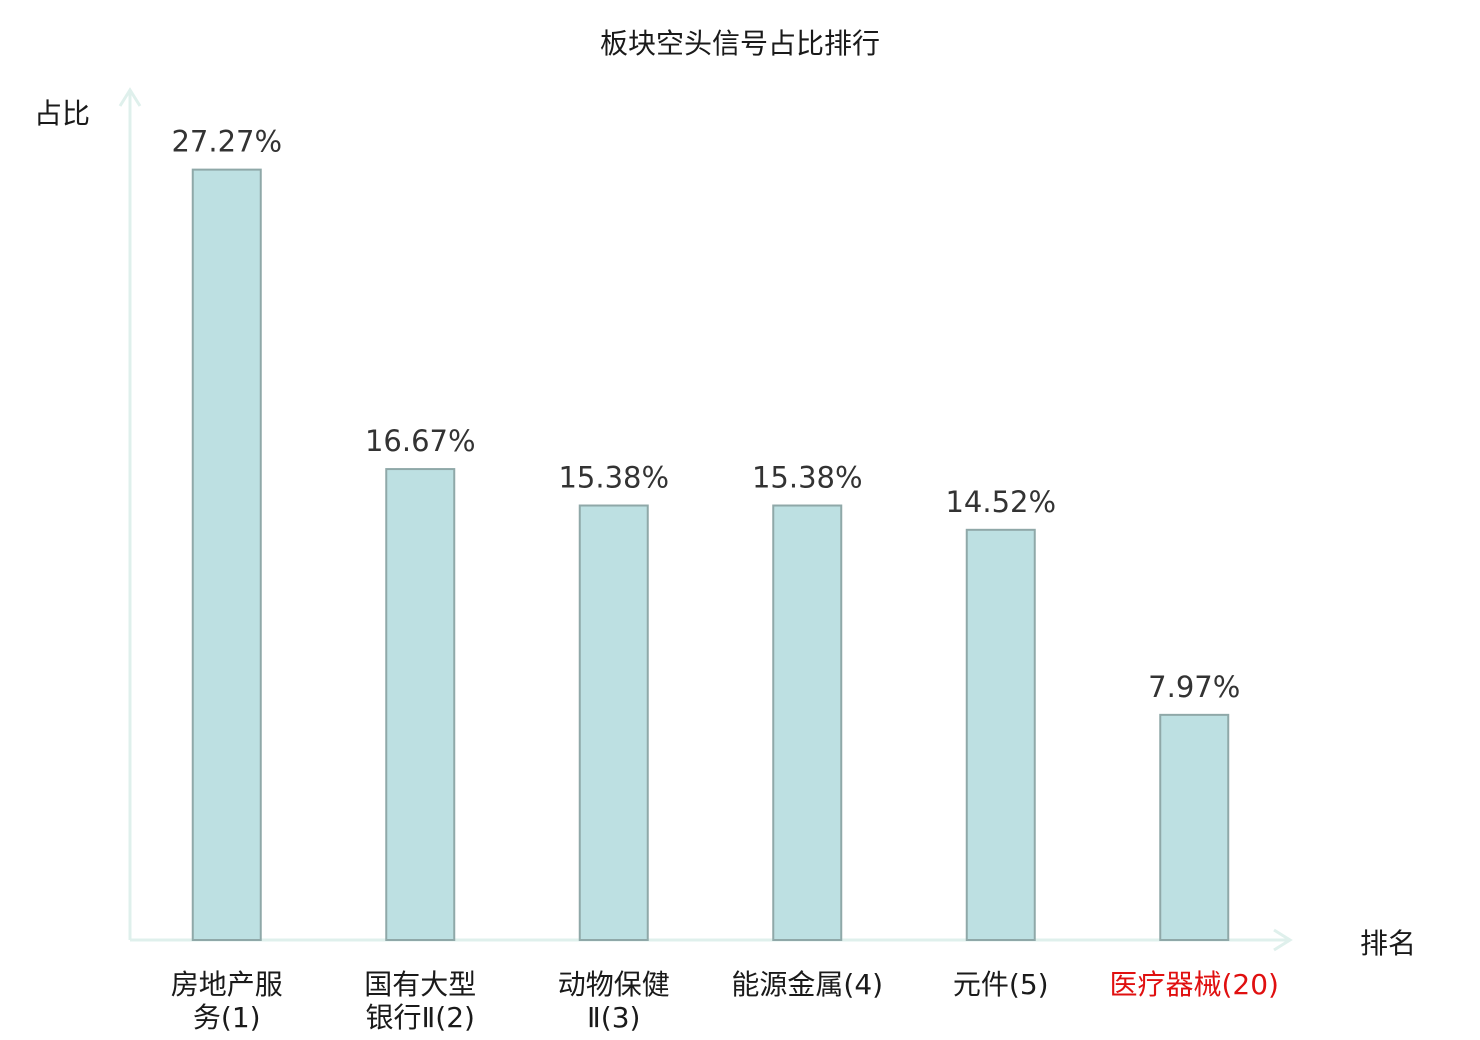 This screenshot has height=1040, width=1480. Describe the element at coordinates (613, 1017) in the screenshot. I see `x-tick-label: Ⅱ(3)` at that location.